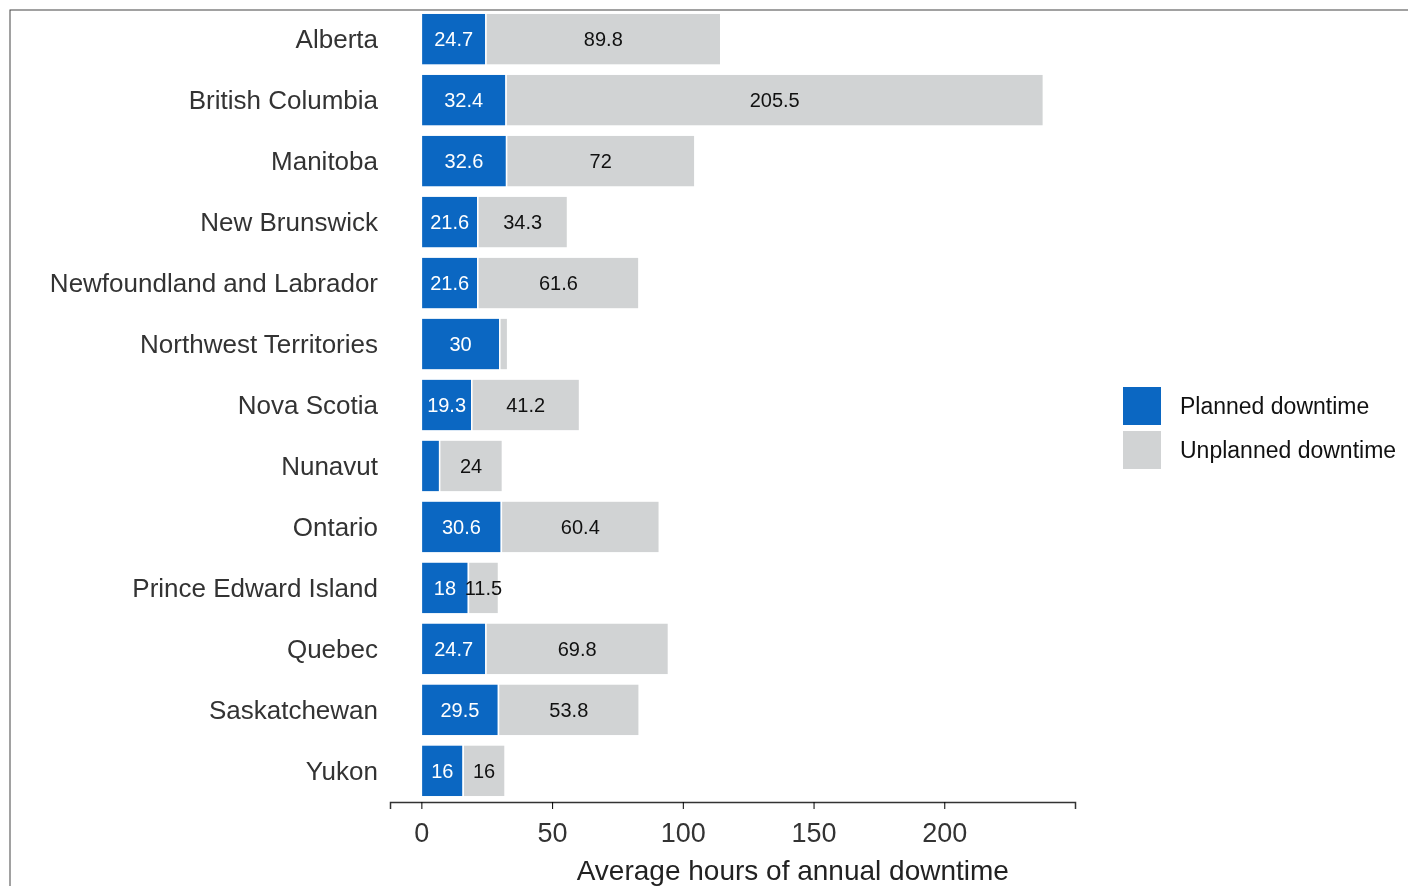 The height and width of the screenshot is (886, 1408). I want to click on y-tick-label: Yukon, so click(341, 770).